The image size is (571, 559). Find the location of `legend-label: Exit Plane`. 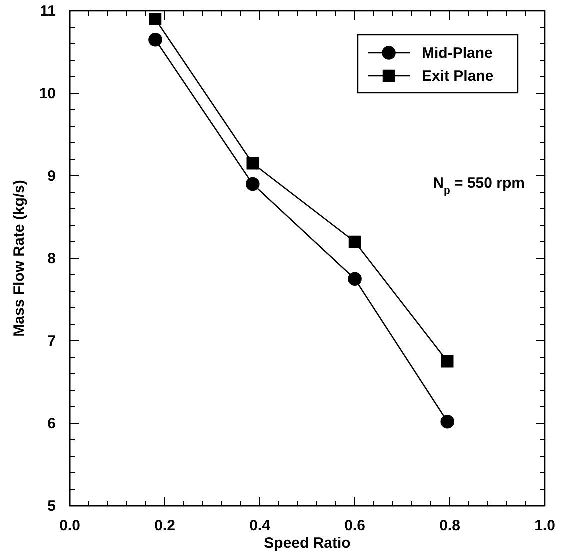

legend-label: Exit Plane is located at coordinates (458, 76).